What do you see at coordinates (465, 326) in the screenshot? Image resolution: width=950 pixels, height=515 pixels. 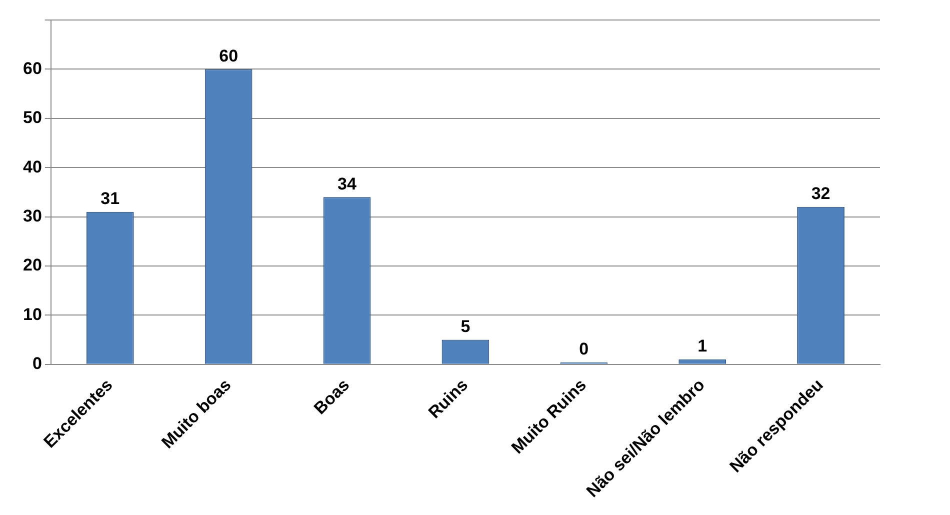 I see `data-label: 5` at bounding box center [465, 326].